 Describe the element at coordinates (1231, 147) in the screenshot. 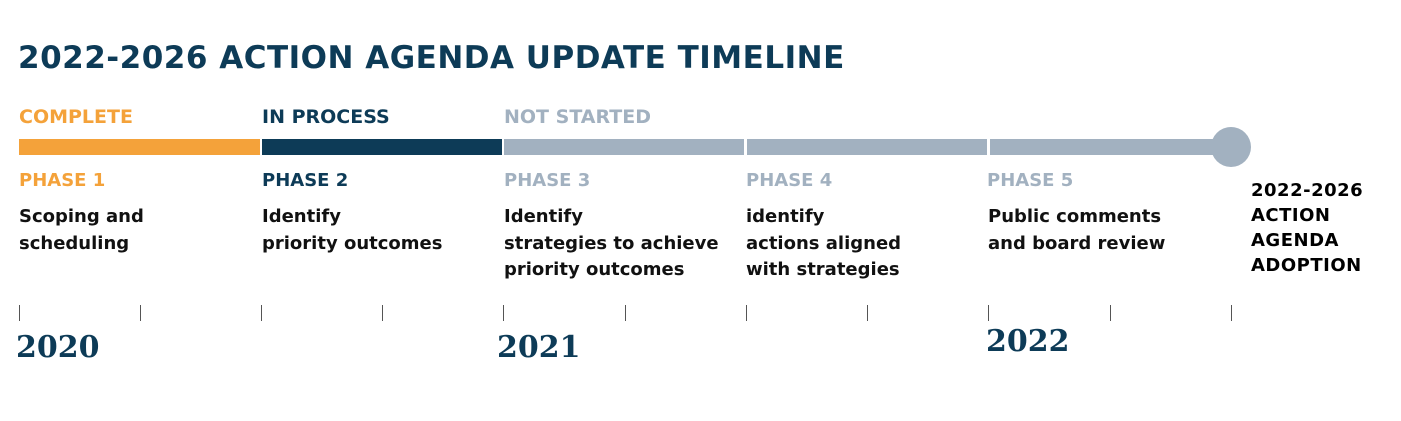

I see `timeline-end-marker` at that location.